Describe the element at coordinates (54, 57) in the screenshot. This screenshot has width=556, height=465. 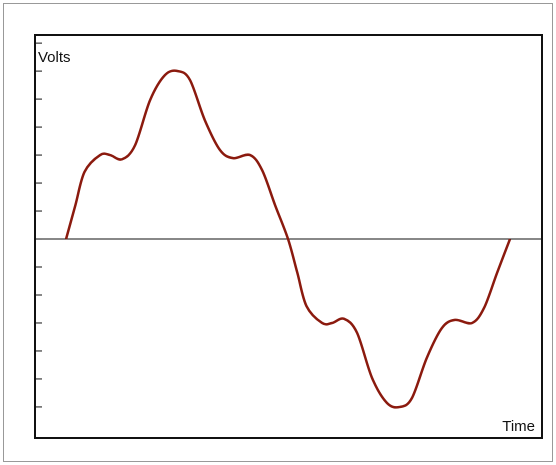
I see `y-axis-label: Volts` at that location.